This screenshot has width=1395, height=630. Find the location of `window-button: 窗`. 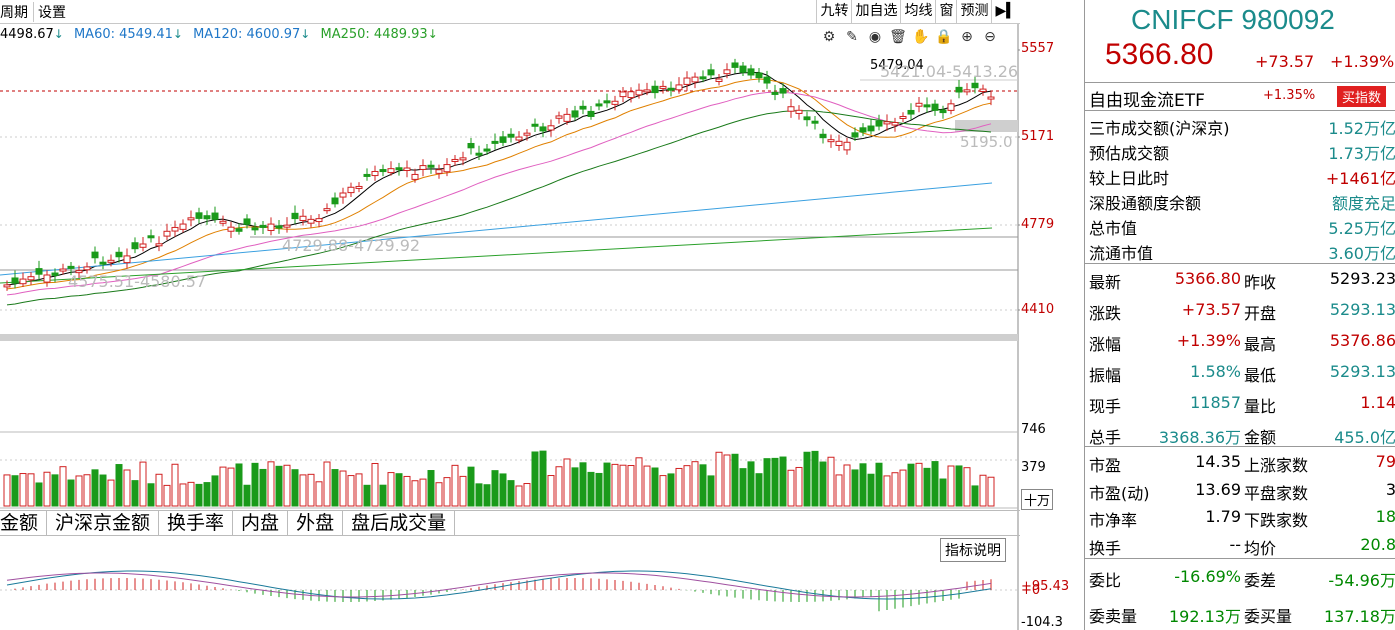

window-button: 窗 is located at coordinates (945, 11).